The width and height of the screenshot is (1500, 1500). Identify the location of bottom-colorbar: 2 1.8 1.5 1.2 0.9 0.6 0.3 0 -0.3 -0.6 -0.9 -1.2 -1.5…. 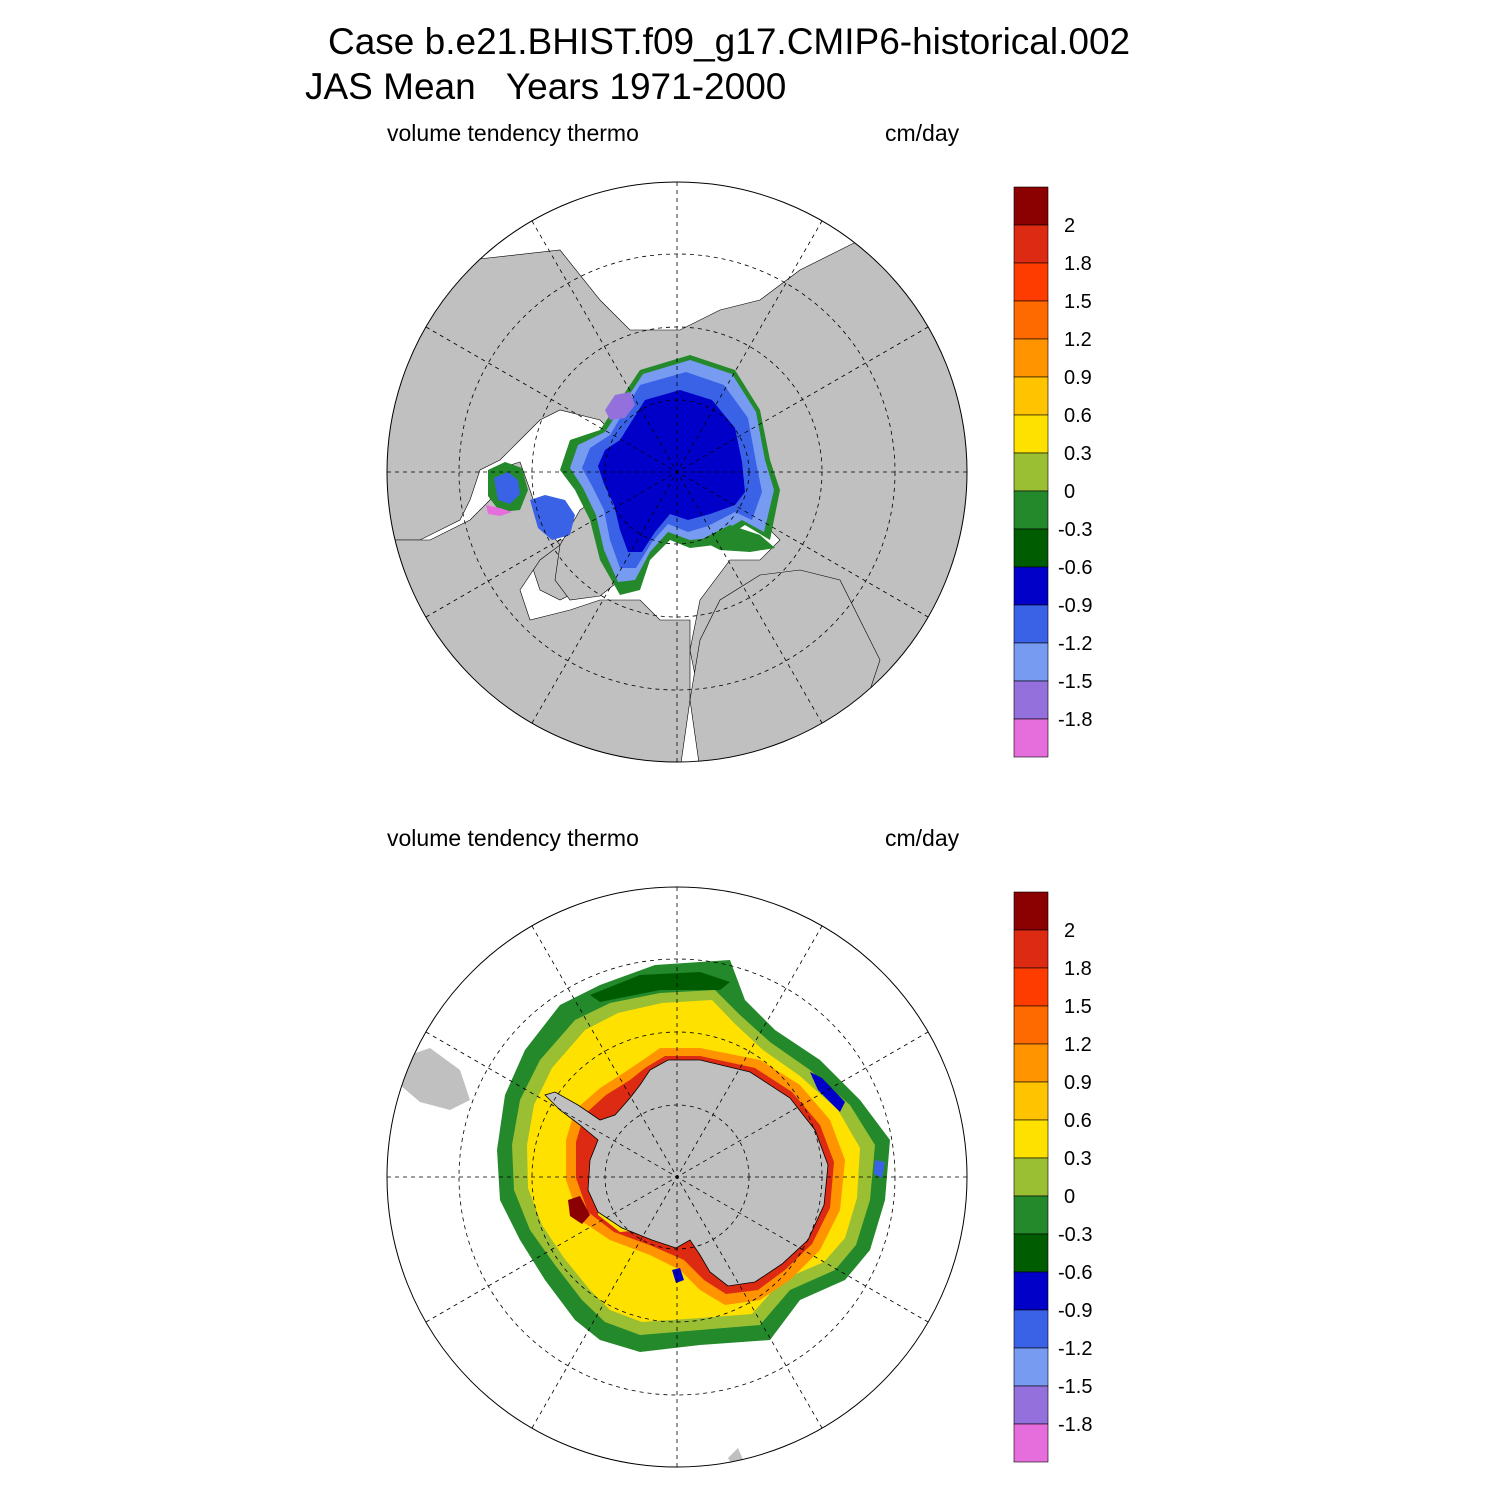
(1052, 1177).